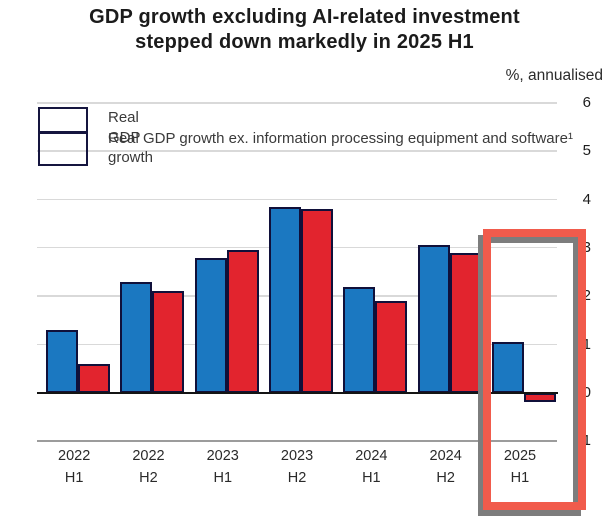 The width and height of the screenshot is (609, 526). I want to click on legend-label-real-gdp: Real GDP growth, so click(131, 137).